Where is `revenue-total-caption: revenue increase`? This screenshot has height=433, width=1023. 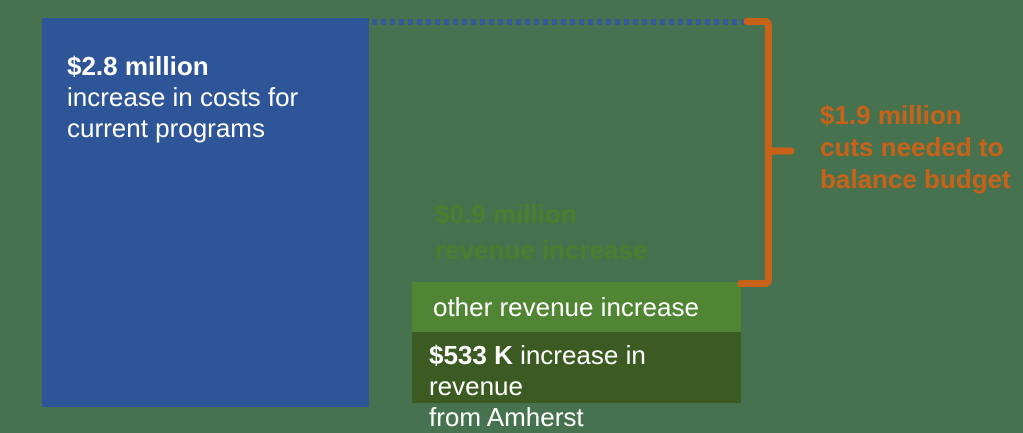 revenue-total-caption: revenue increase is located at coordinates (541, 250).